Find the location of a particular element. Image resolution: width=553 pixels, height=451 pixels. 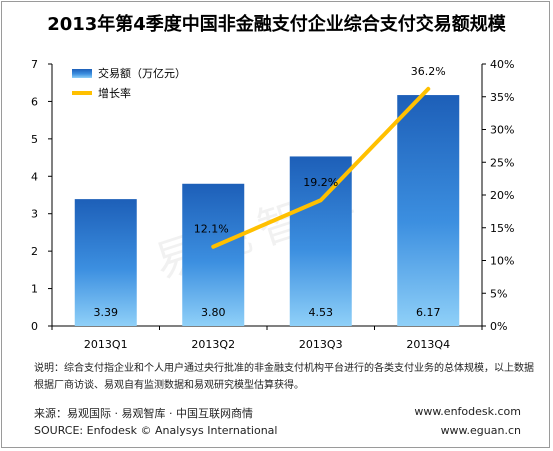

bar-value-label: 6.17 is located at coordinates (428, 312).